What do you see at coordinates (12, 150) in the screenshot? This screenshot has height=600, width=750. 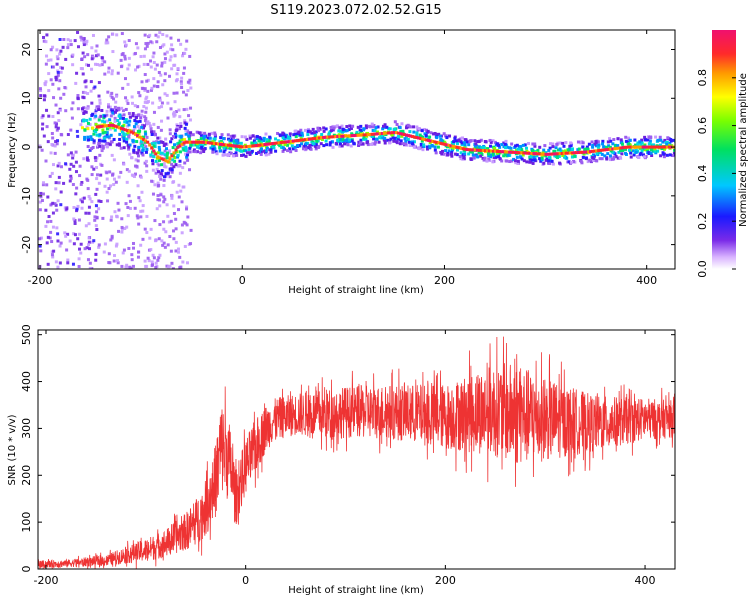 I see `spectrogram-y-axis-label: Frequency (Hz)` at bounding box center [12, 150].